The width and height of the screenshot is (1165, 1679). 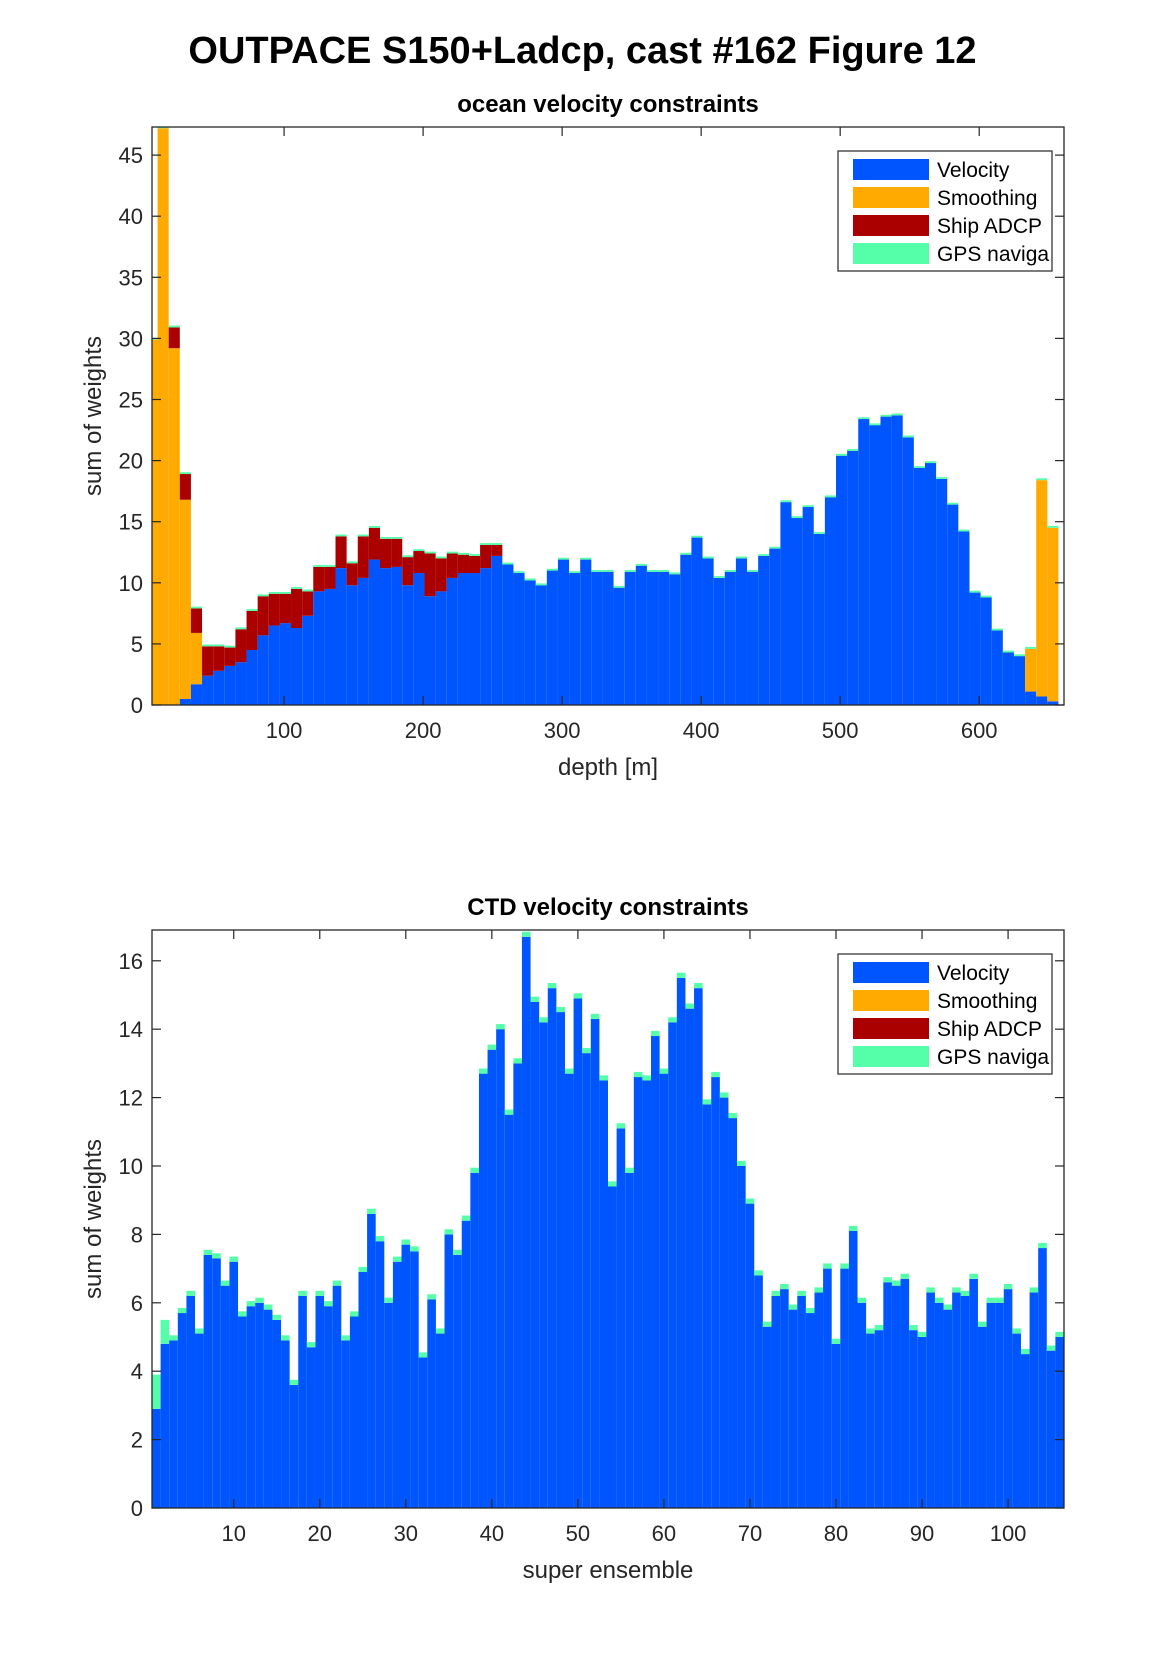 What do you see at coordinates (233, 1533) in the screenshot?
I see `x-tick-label: 10` at bounding box center [233, 1533].